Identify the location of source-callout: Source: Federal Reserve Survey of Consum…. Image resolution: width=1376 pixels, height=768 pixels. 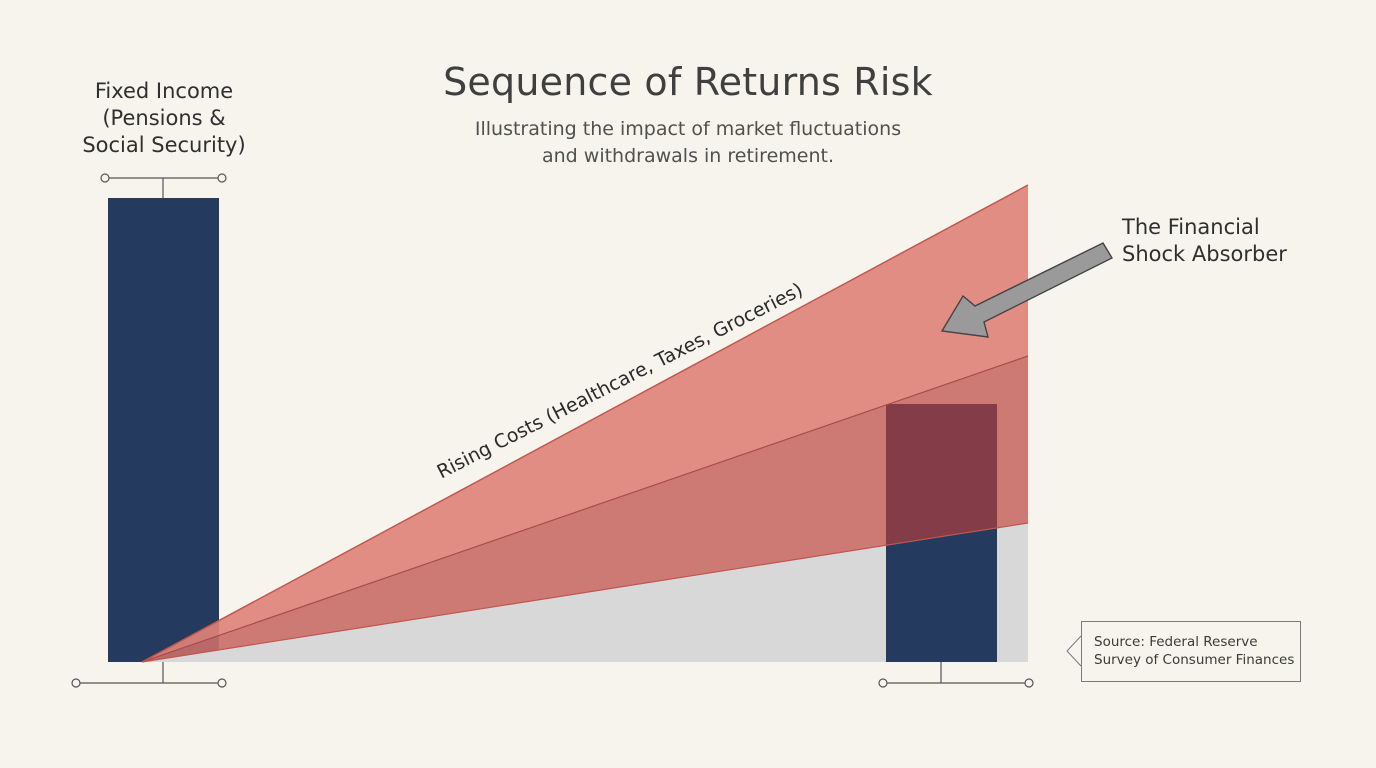
(1191, 651).